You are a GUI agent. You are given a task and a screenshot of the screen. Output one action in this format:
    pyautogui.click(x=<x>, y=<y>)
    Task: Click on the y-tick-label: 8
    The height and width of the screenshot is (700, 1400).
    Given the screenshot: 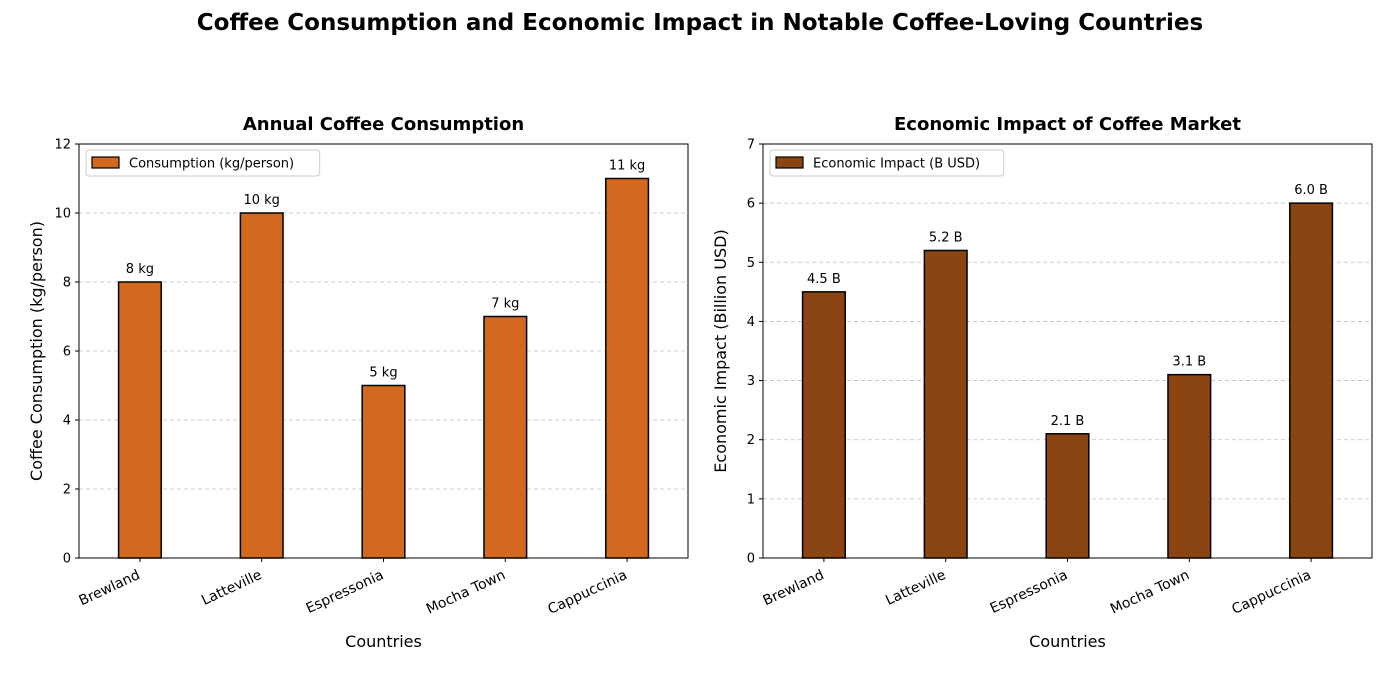 What is the action you would take?
    pyautogui.click(x=67, y=283)
    